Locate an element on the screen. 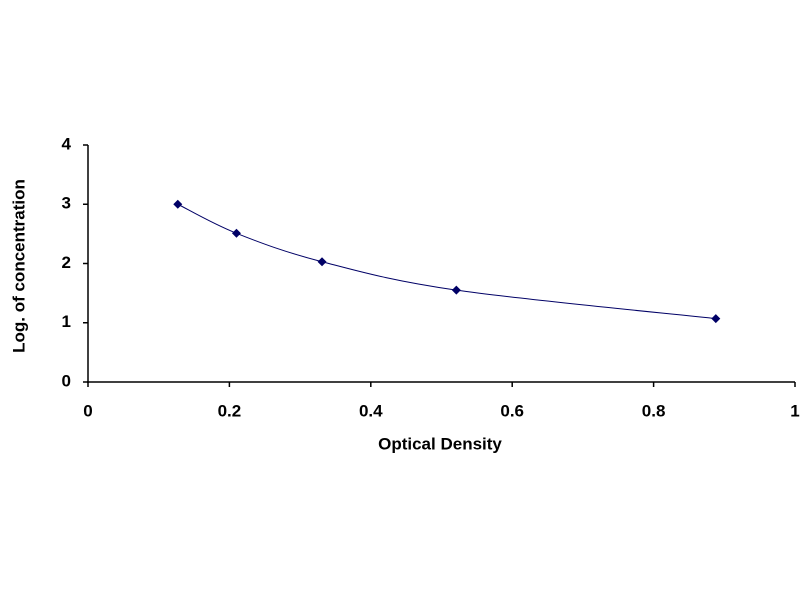 This screenshot has height=600, width=800. x-tick-label: 1 is located at coordinates (794, 410).